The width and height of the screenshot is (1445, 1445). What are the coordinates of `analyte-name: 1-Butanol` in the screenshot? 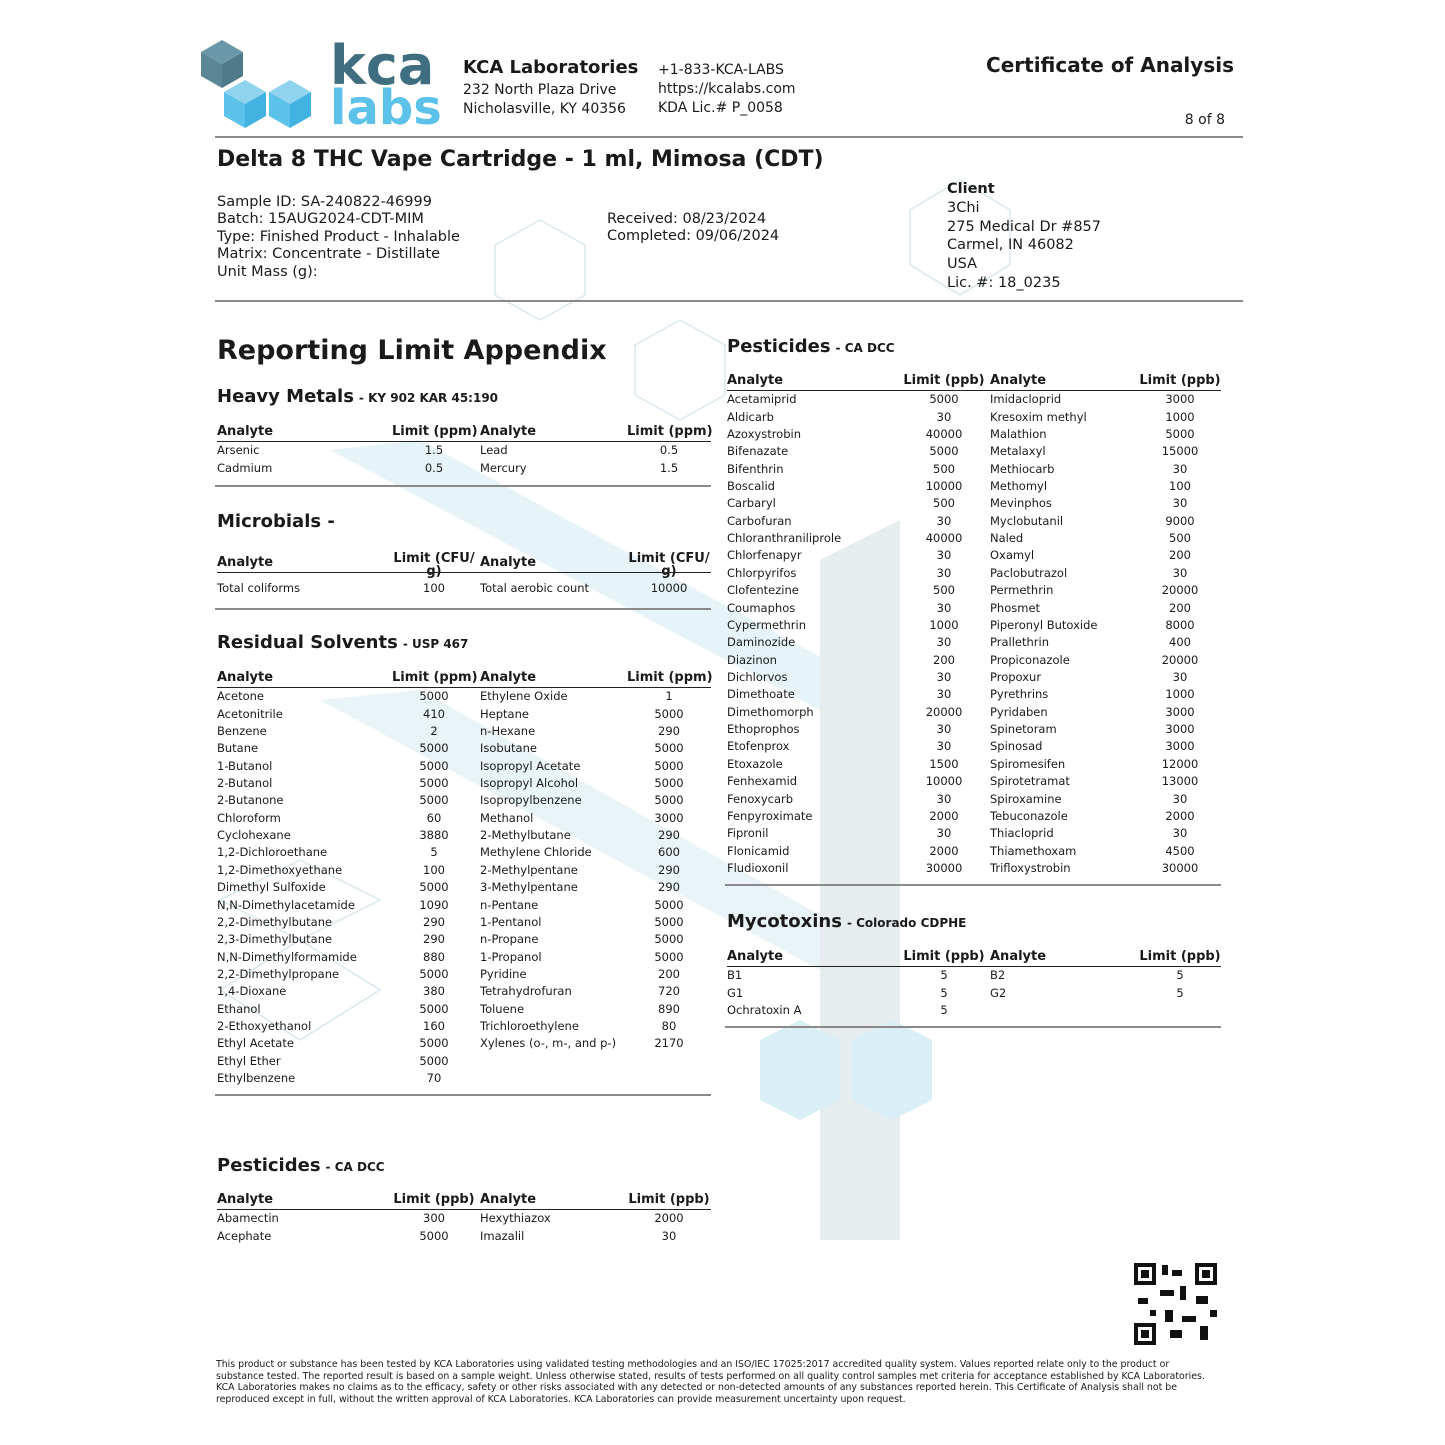 It's located at (245, 765).